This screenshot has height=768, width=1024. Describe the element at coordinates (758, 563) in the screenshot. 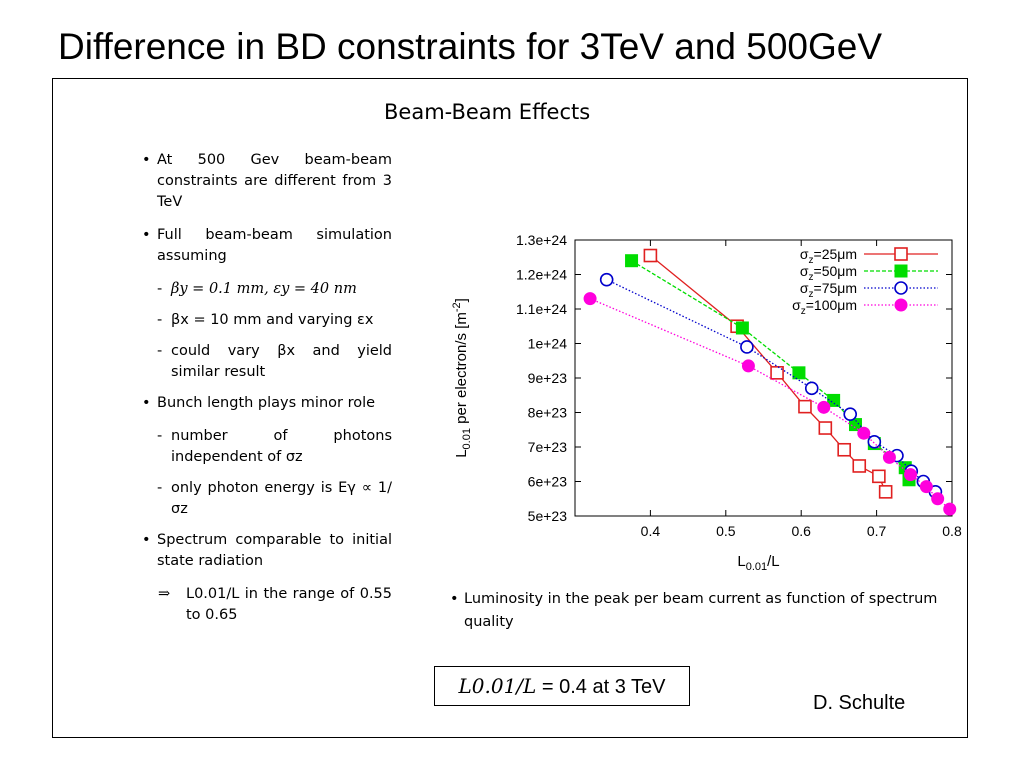

I see `x-axis-label: L0.01/L` at that location.